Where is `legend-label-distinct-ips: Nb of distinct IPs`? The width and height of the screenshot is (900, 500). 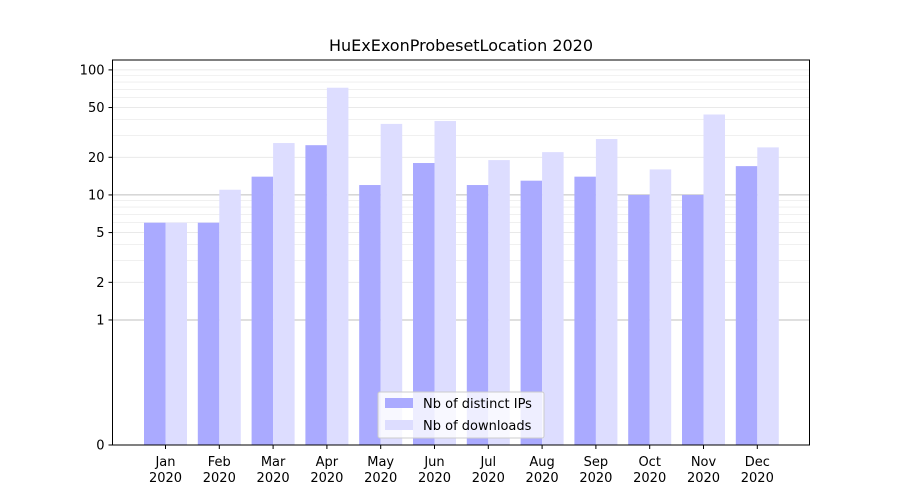 legend-label-distinct-ips: Nb of distinct IPs is located at coordinates (477, 404).